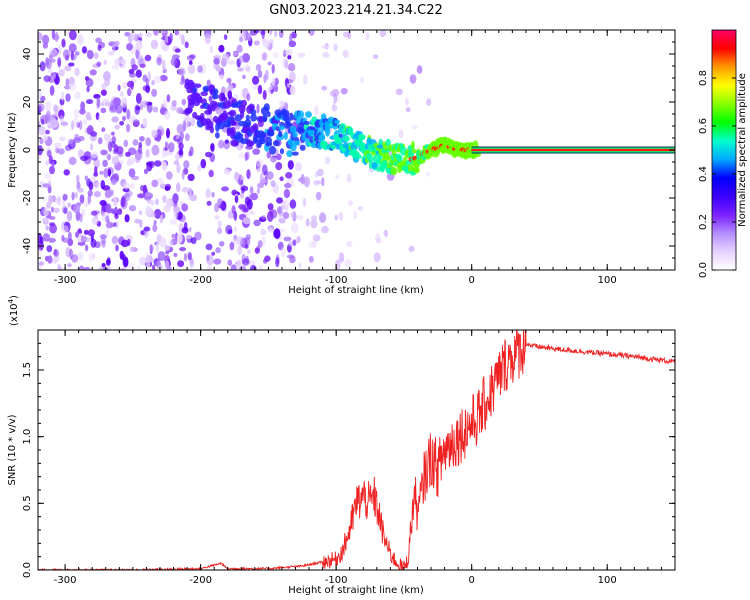 The height and width of the screenshot is (600, 750). Describe the element at coordinates (12, 150) in the screenshot. I see `spectrogram-y-axis-label: Frequency (Hz)` at that location.